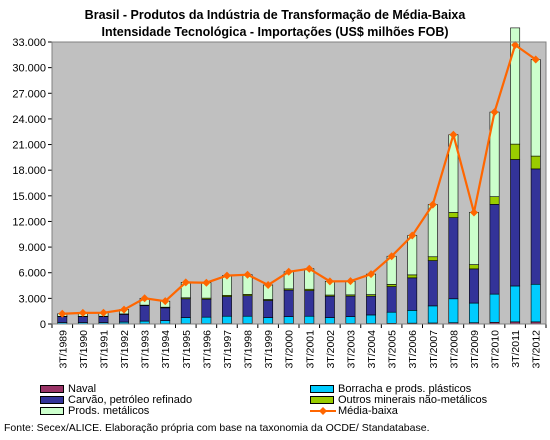 This screenshot has width=550, height=440. What do you see at coordinates (331, 349) in the screenshot?
I see `x-tick-label: 3T/2002` at bounding box center [331, 349].